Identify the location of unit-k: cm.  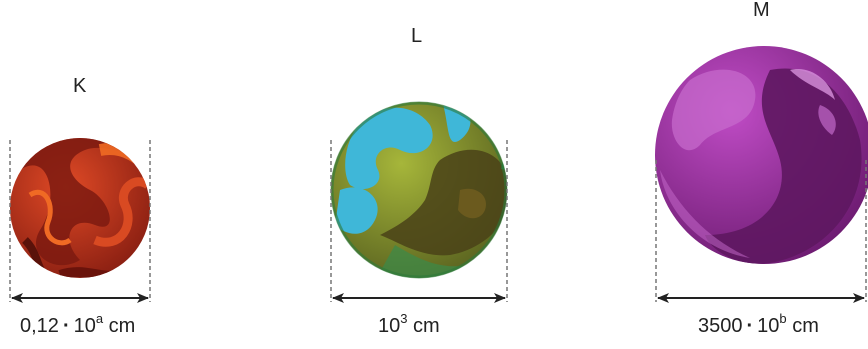
(122, 326).